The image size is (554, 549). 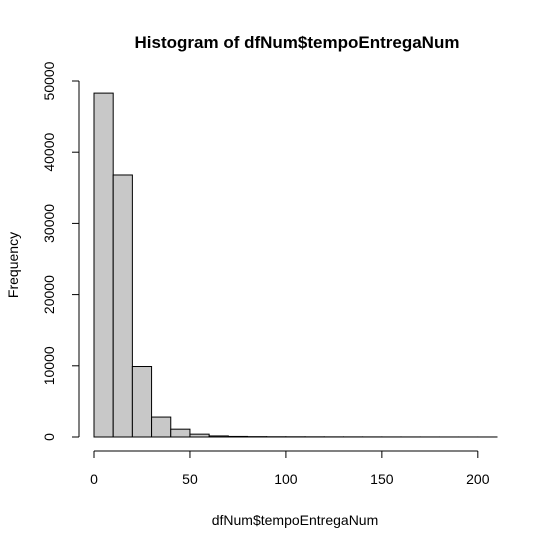 What do you see at coordinates (49, 152) in the screenshot?
I see `y-tick-label: 40000` at bounding box center [49, 152].